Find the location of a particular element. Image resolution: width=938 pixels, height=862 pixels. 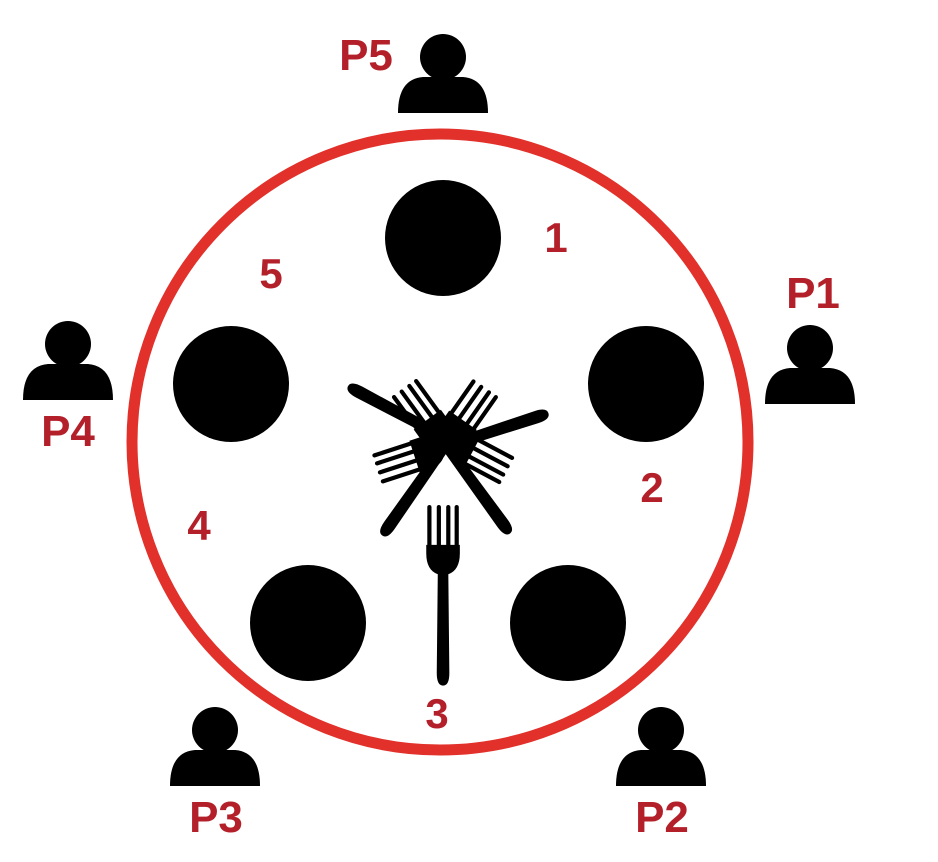

philosopher-label-p2: P2 is located at coordinates (662, 817).